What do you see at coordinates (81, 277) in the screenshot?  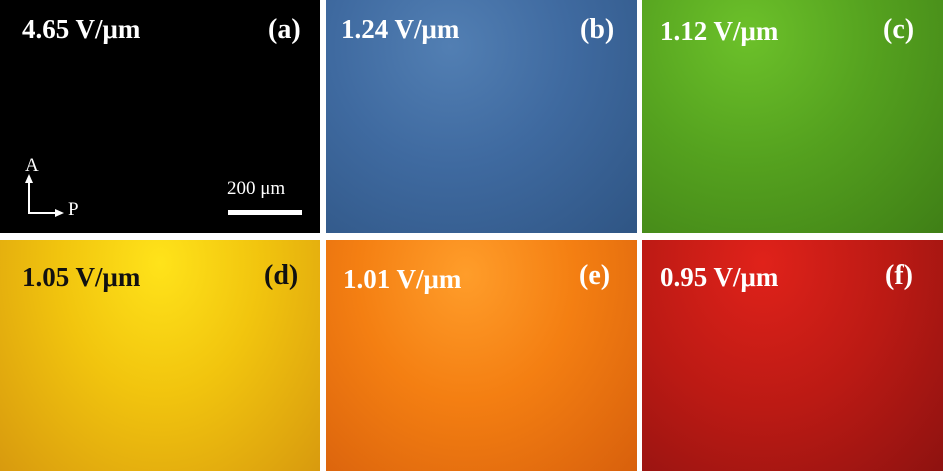 I see `field-strength-label: 1.05 V/μm` at bounding box center [81, 277].